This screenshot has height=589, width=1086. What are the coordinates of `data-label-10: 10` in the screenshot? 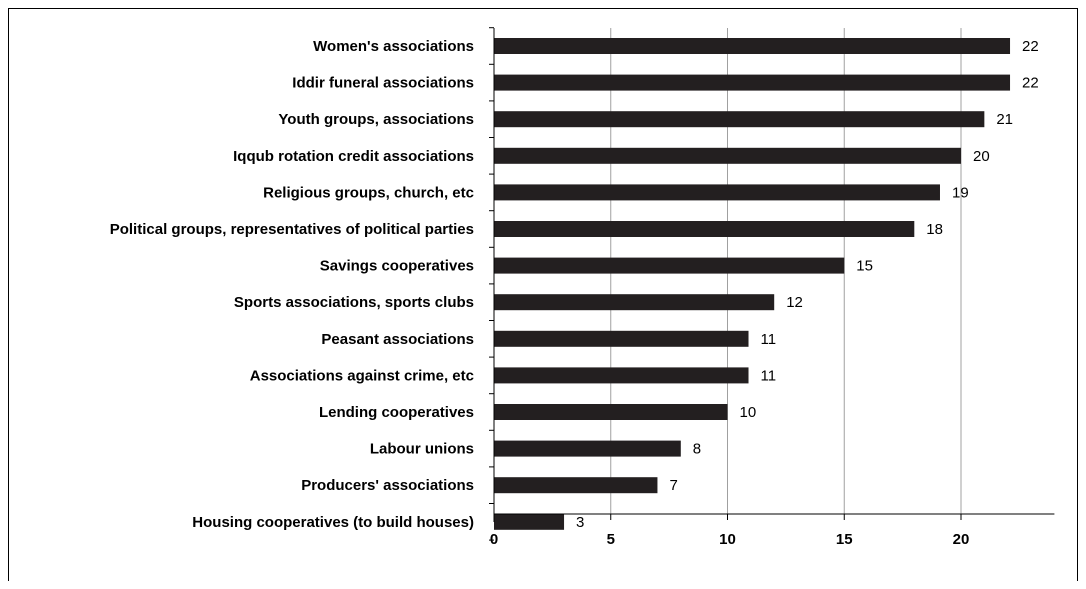 It's located at (748, 412).